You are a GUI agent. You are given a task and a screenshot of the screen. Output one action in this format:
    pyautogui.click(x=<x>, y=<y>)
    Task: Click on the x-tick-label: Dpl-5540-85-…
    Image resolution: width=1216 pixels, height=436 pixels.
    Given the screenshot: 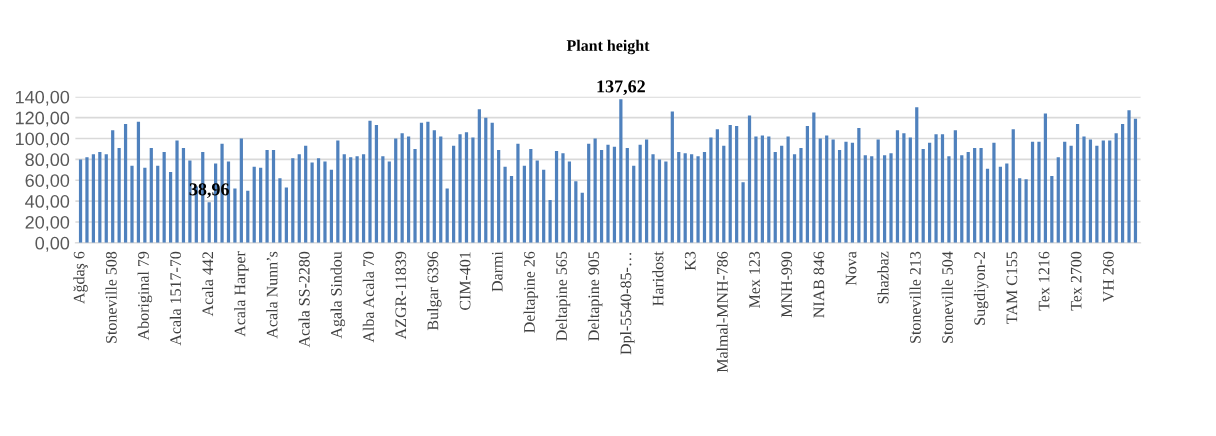 What is the action you would take?
    pyautogui.click(x=627, y=303)
    